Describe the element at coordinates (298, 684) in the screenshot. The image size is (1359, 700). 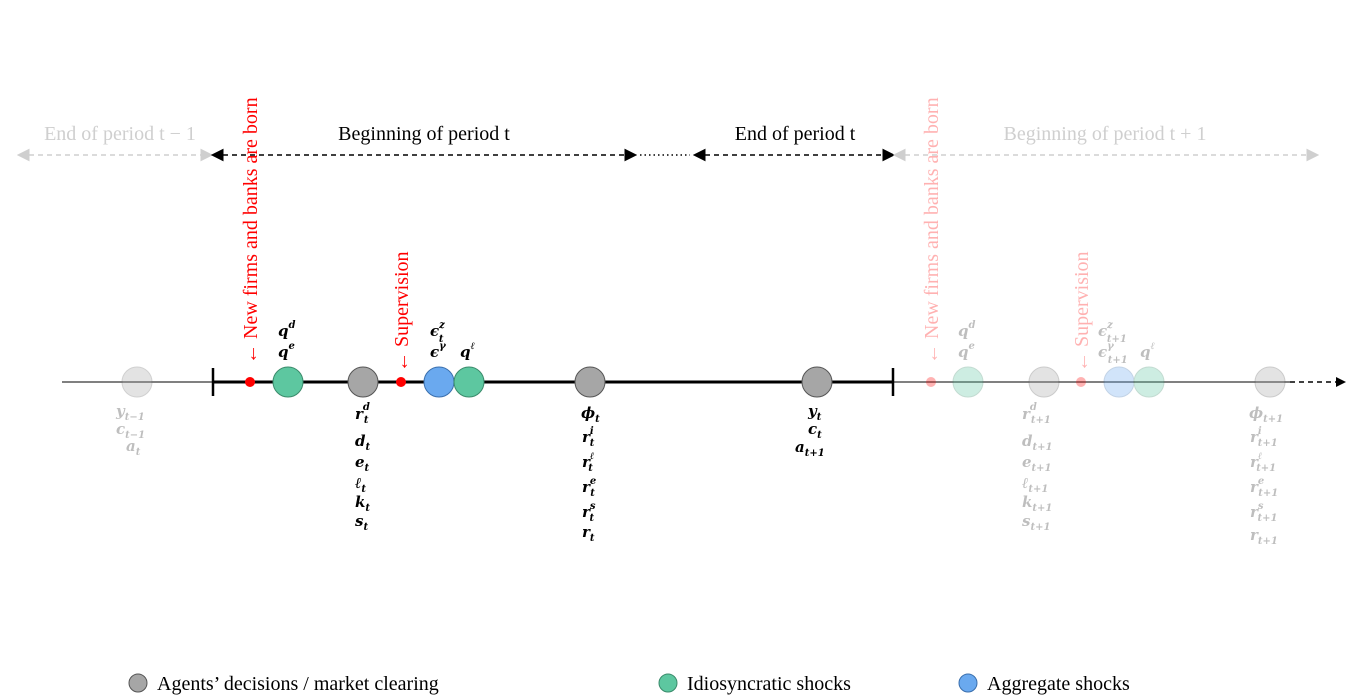
I see `legend-decision-label: Agents’ decisions / market clearing` at that location.